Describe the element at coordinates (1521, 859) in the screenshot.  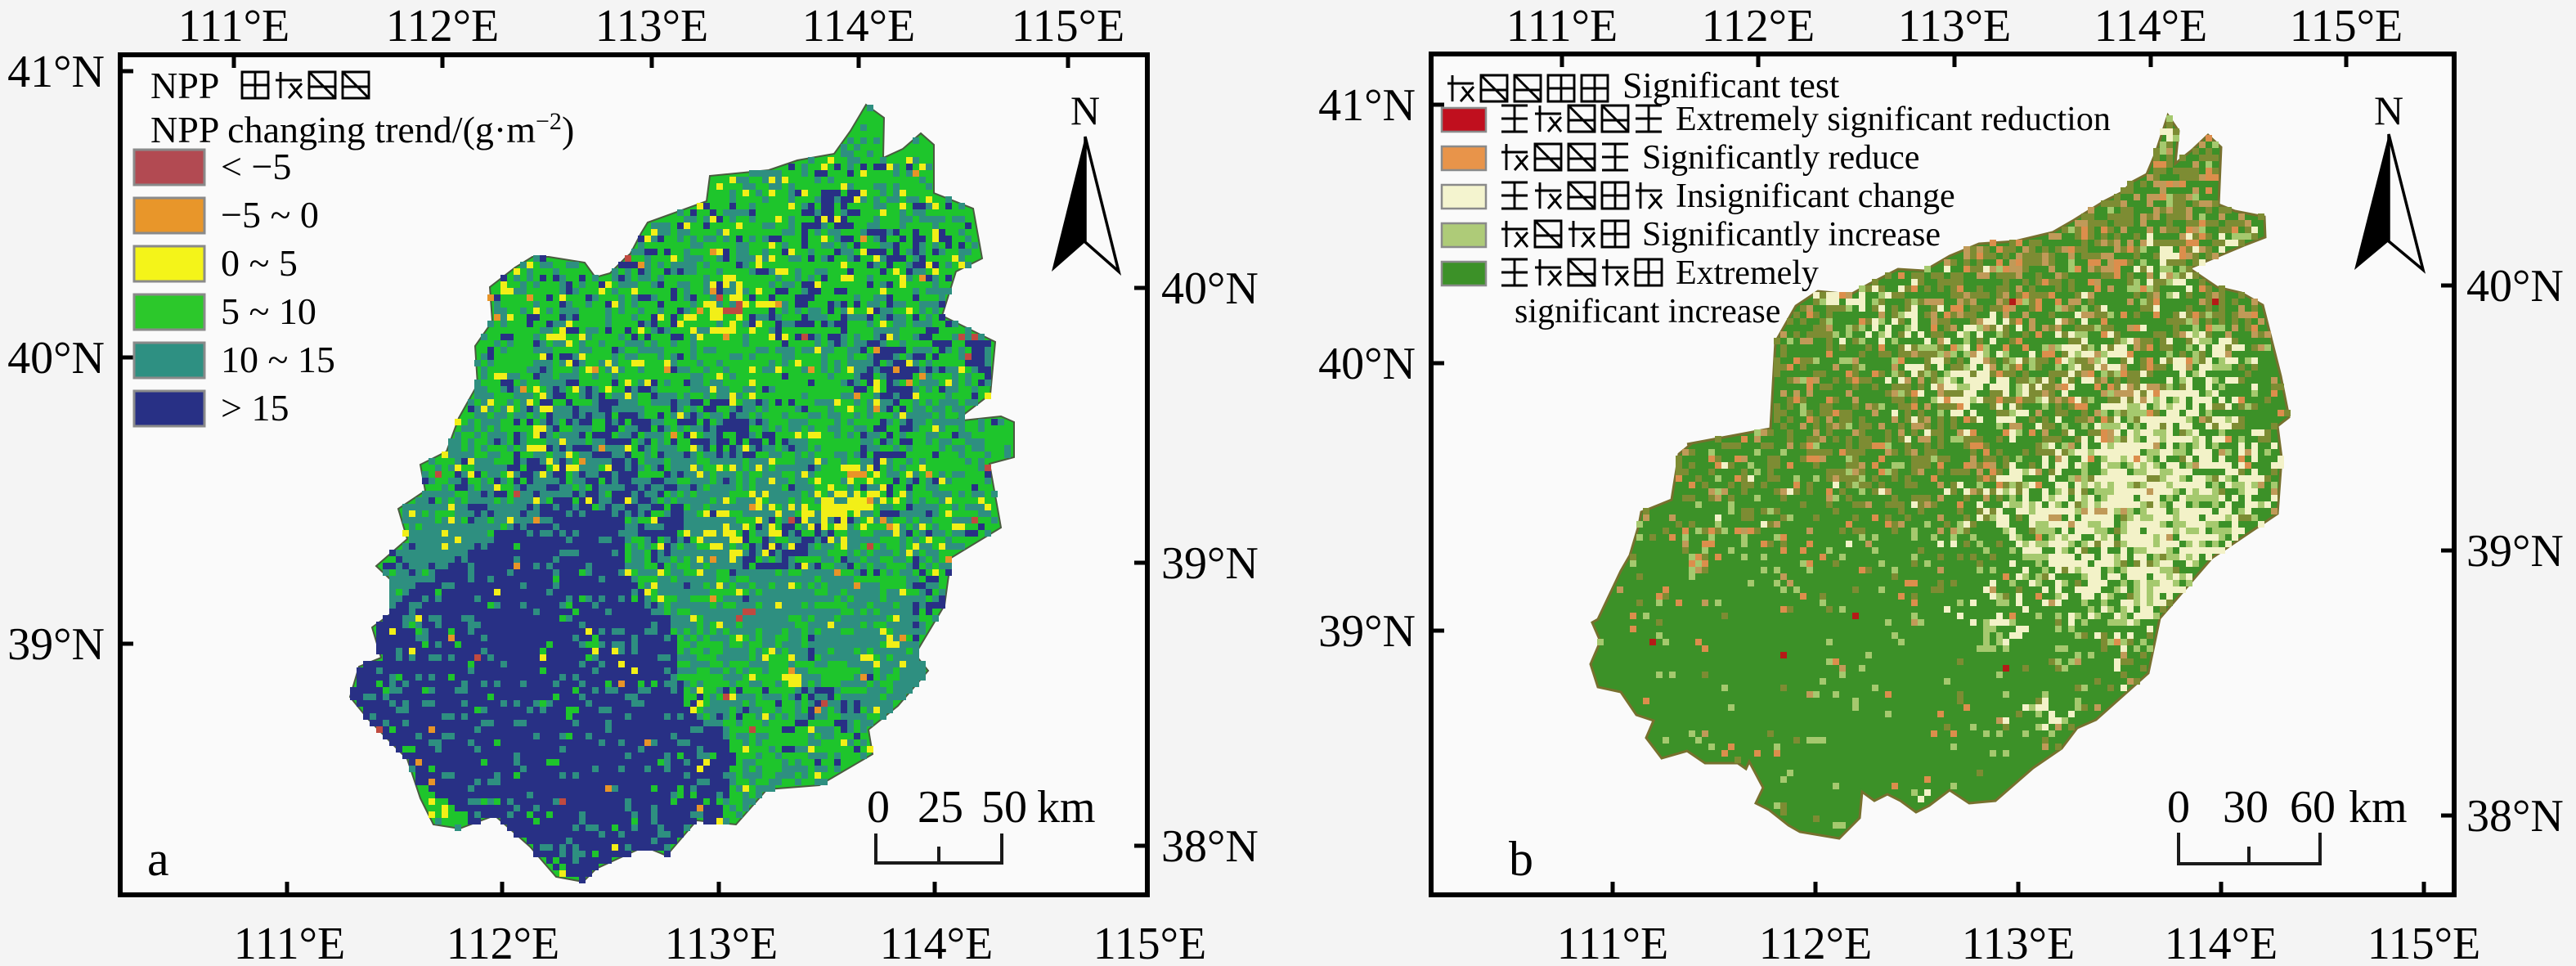
I see `svg-text: b` at that location.